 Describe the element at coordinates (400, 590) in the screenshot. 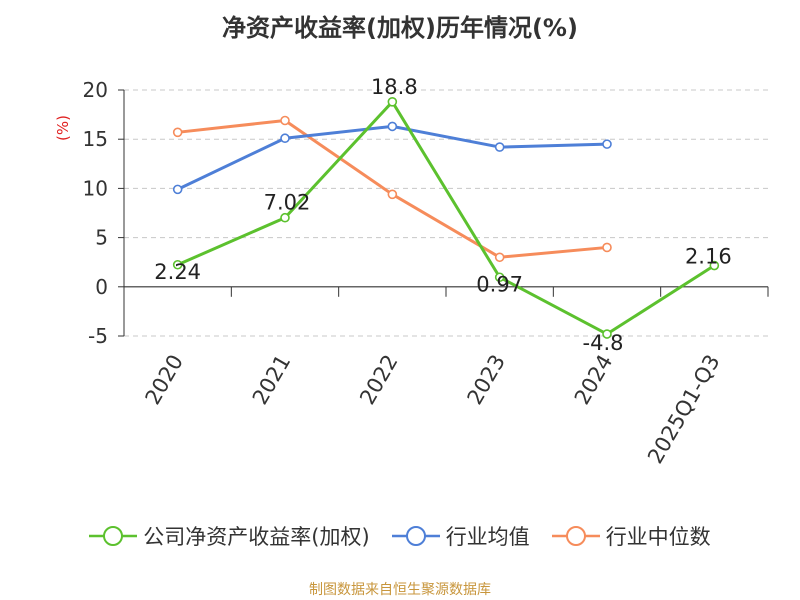

I see `source-note: 制图数据来自恒生聚源数据库` at that location.